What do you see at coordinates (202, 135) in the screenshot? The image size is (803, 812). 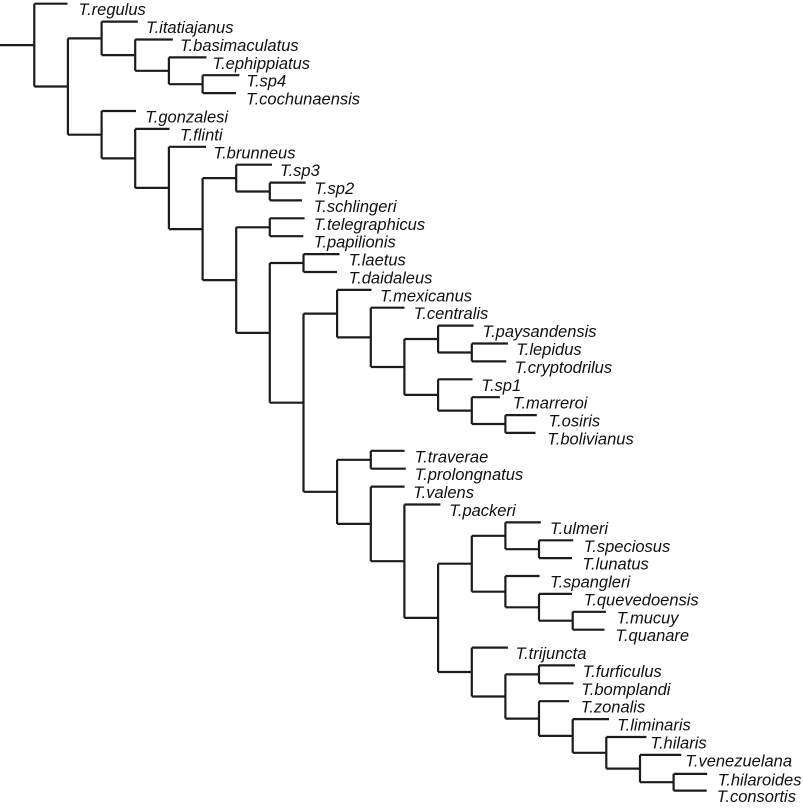 I see `svg-text: T.flinti` at bounding box center [202, 135].